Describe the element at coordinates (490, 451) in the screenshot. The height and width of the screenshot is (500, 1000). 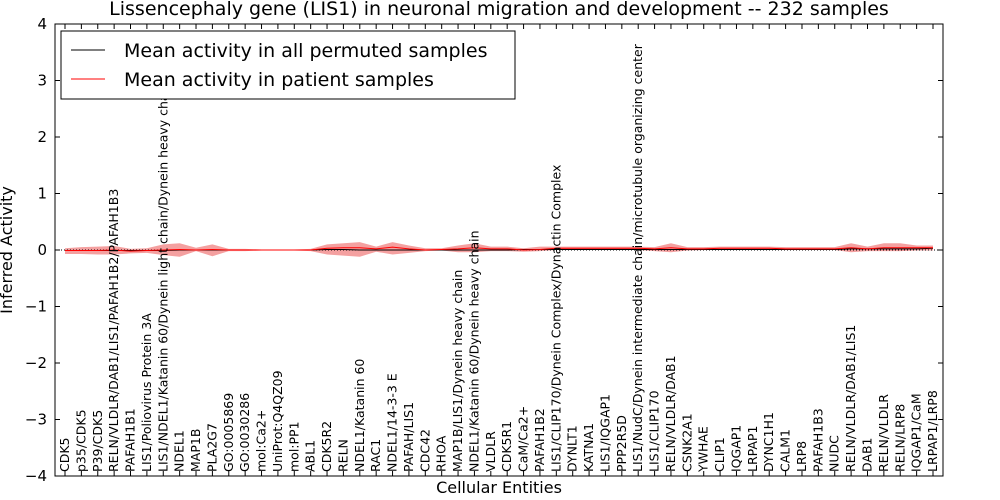
I see `x-category-label: VLDLR` at that location.